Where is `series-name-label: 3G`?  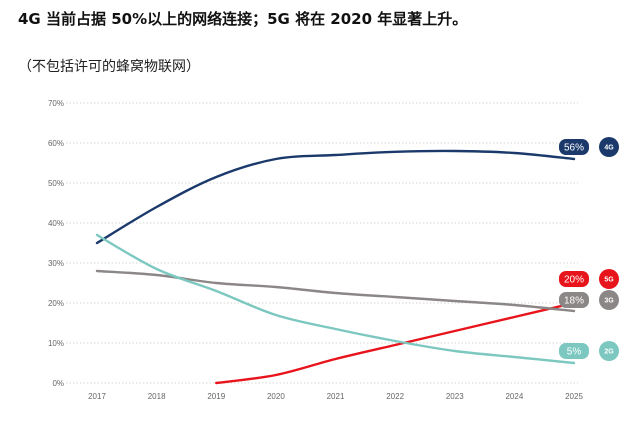
series-name-label: 3G is located at coordinates (609, 301).